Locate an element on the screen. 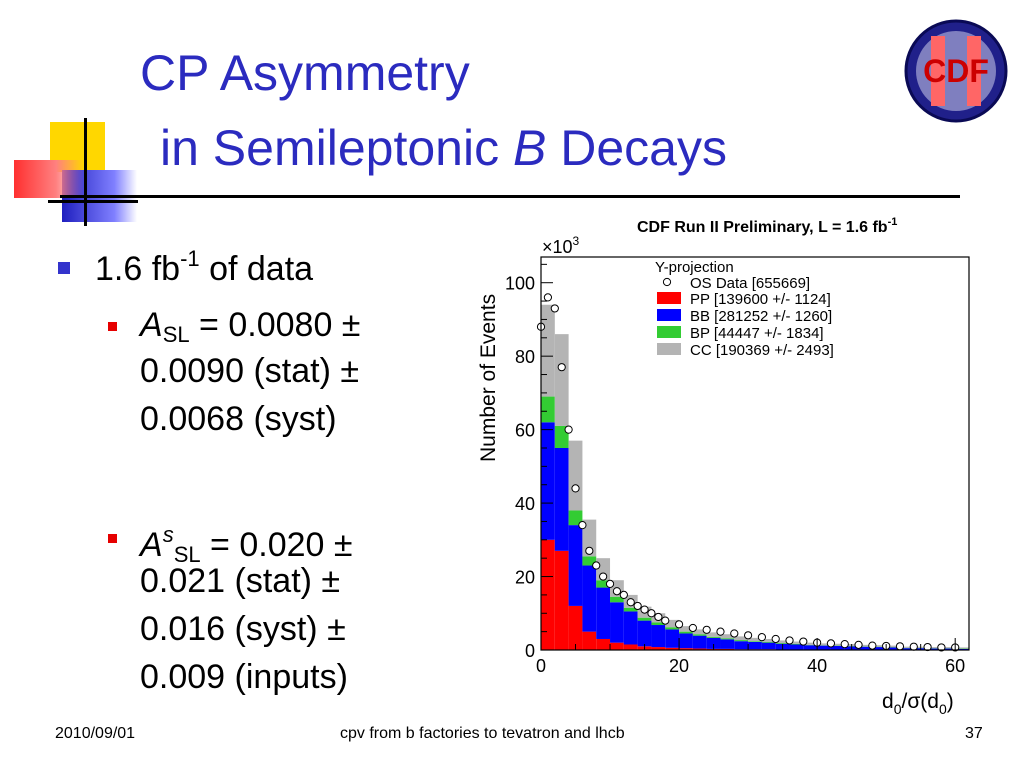  decor-red-square is located at coordinates (49, 179).